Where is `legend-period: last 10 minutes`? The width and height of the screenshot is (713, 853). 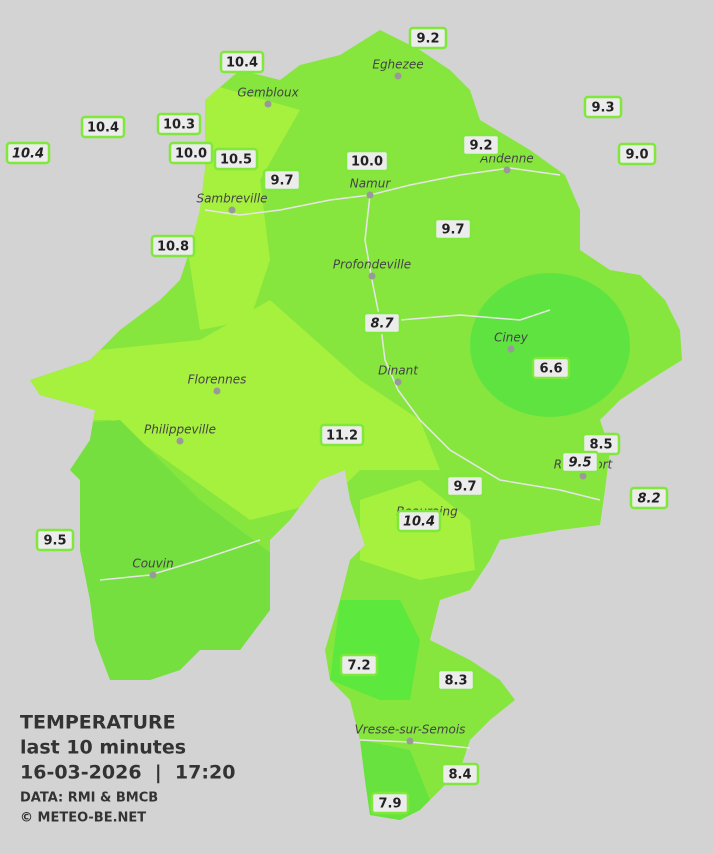 legend-period: last 10 minutes is located at coordinates (103, 748).